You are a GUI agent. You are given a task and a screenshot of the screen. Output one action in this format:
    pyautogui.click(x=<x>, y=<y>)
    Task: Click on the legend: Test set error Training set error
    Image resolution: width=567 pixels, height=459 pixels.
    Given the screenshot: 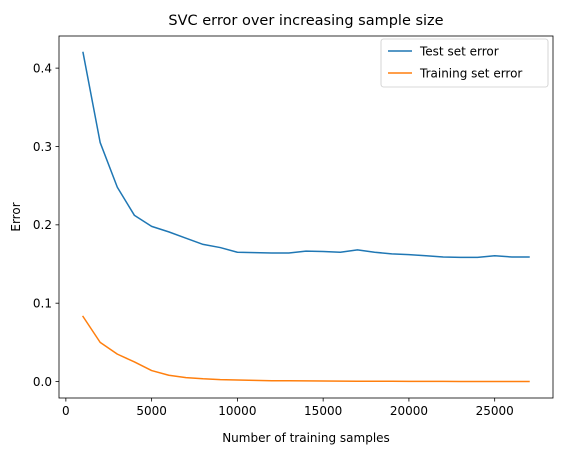 What is the action you would take?
    pyautogui.click(x=464, y=63)
    